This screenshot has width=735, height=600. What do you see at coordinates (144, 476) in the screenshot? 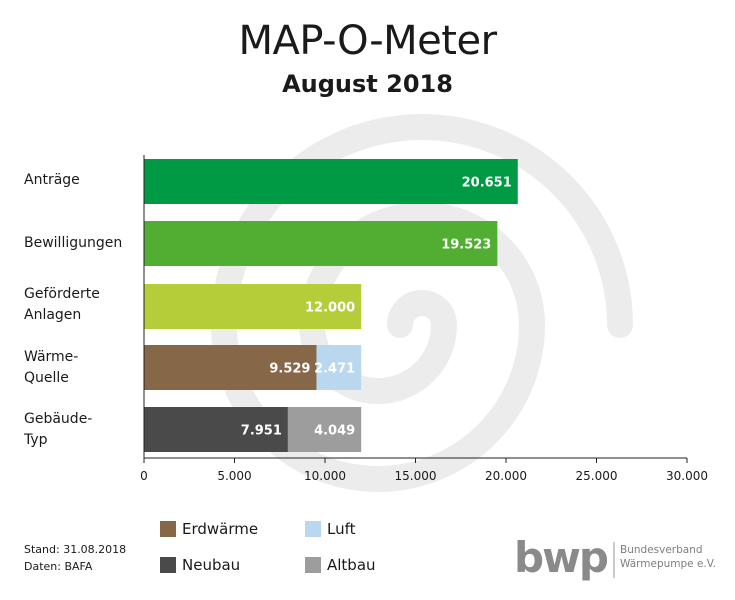
I see `x-tick-label: 0` at bounding box center [144, 476].